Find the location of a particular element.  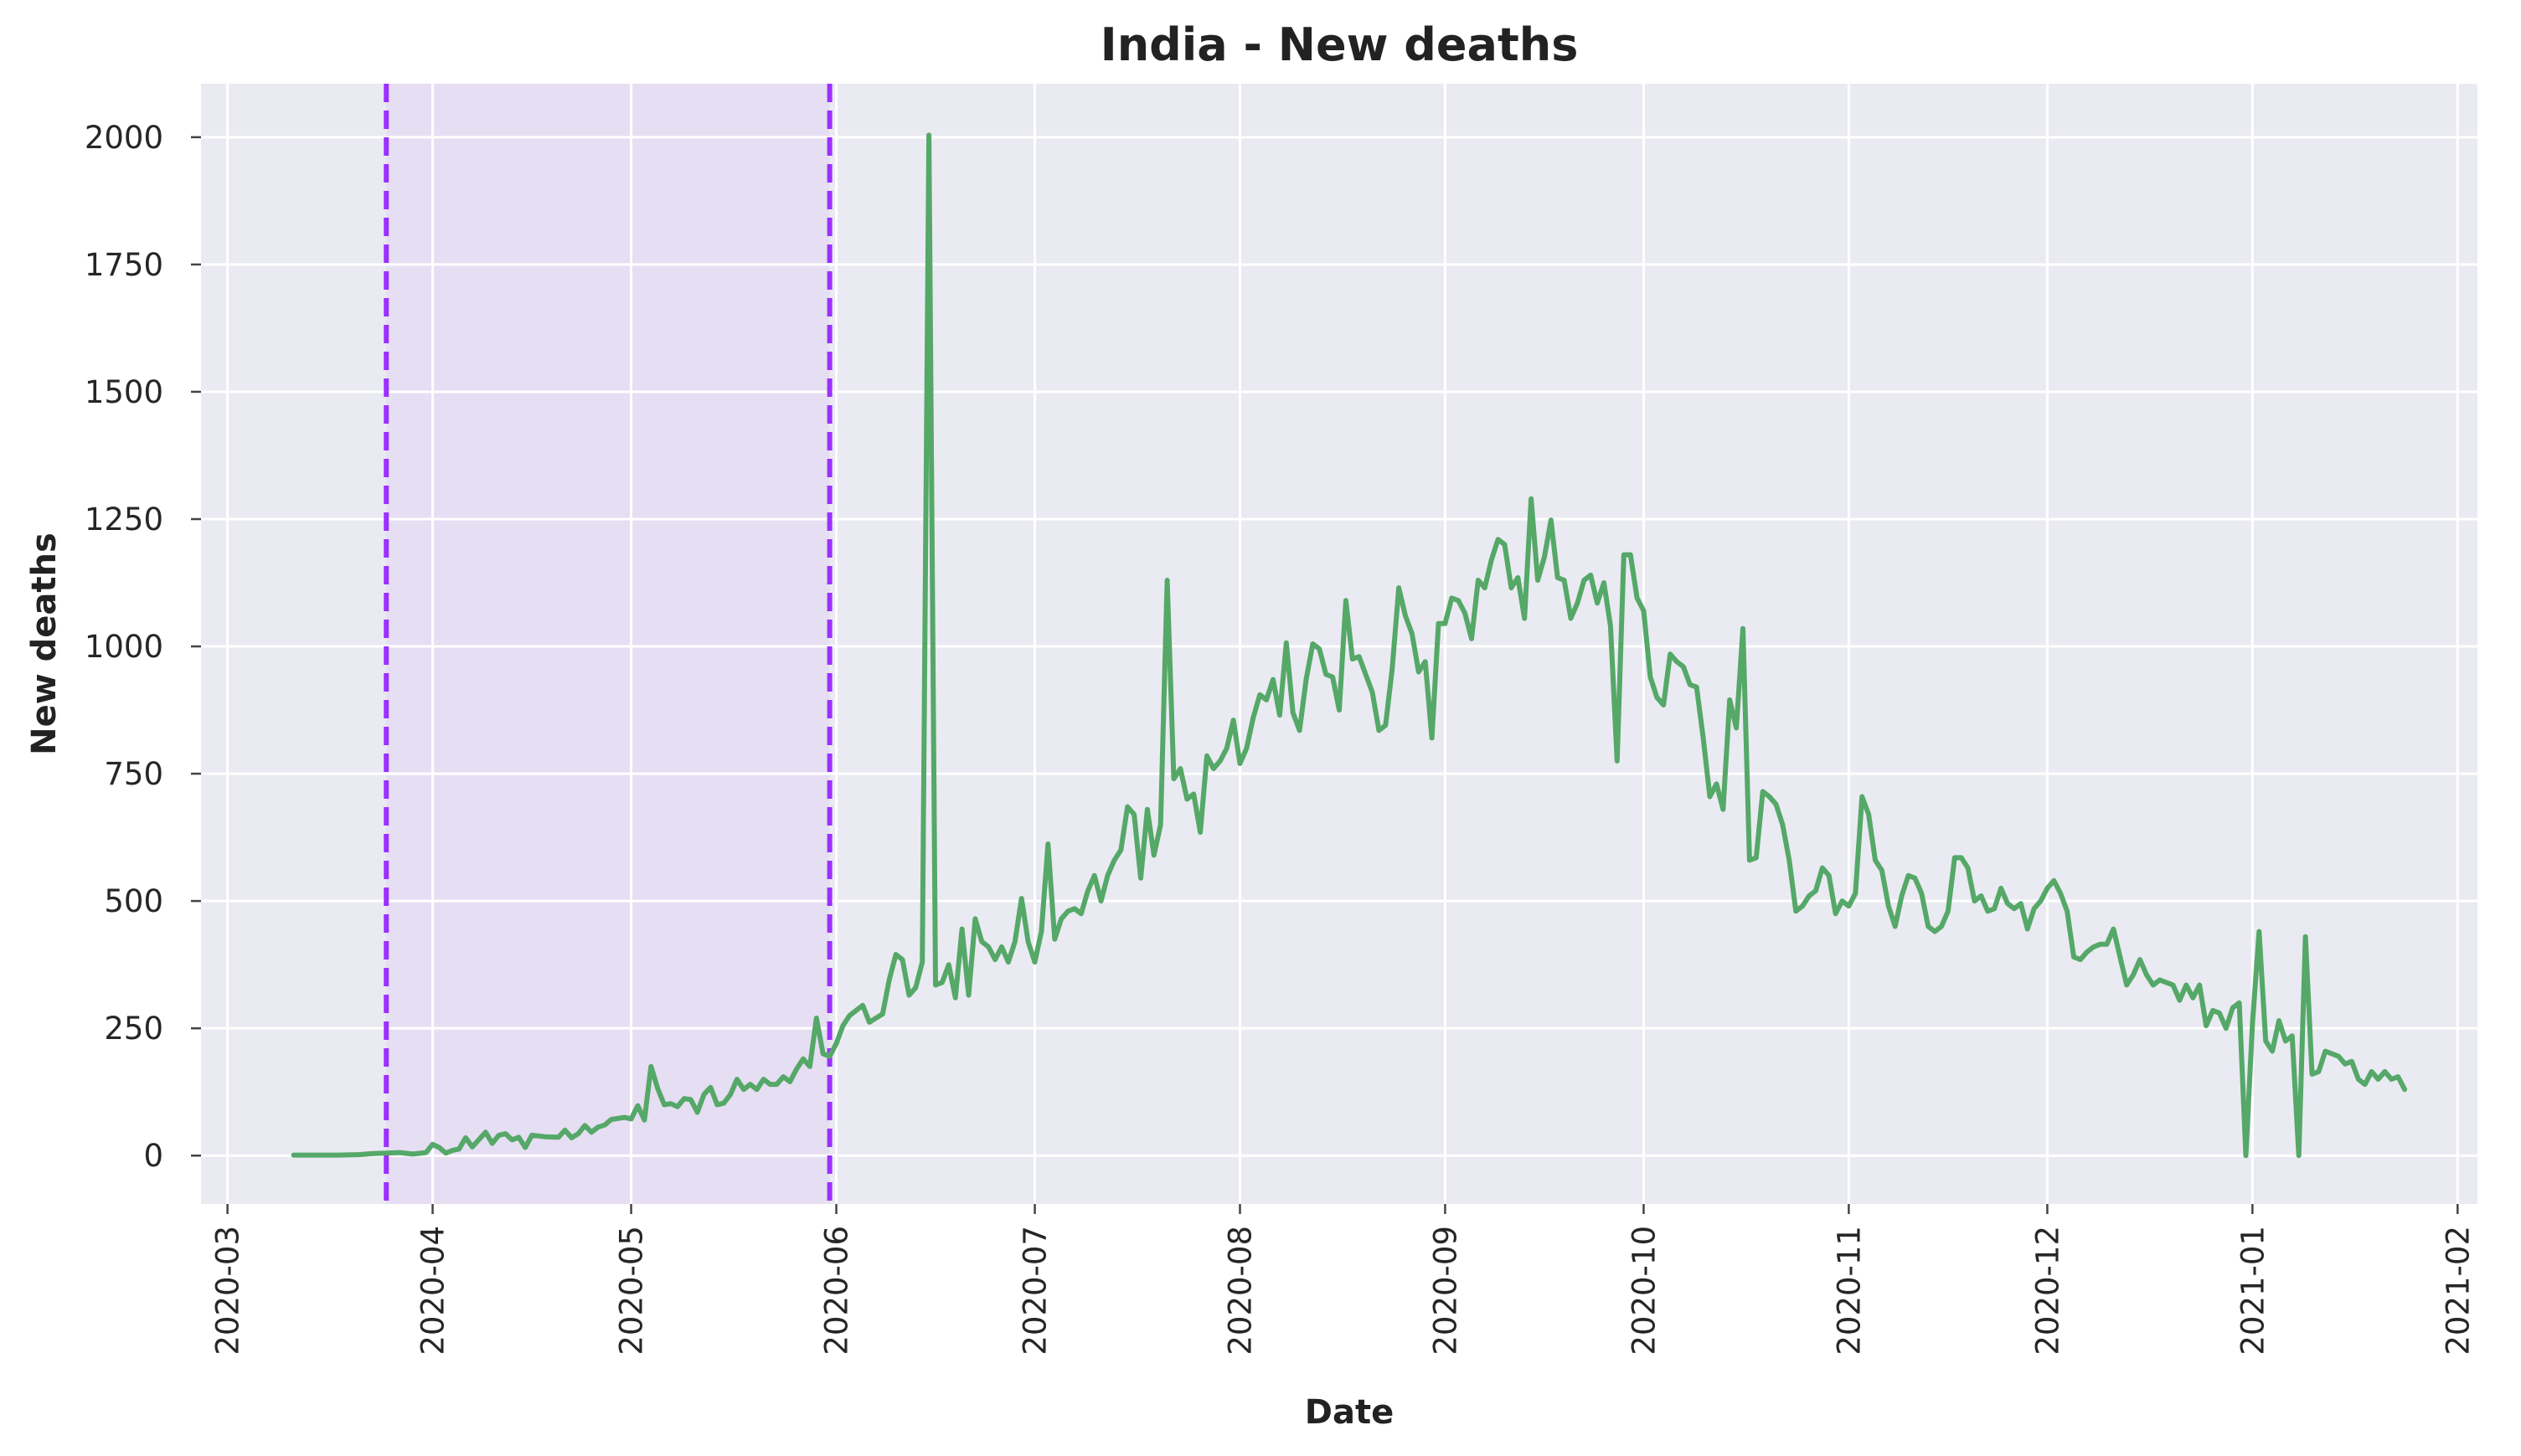

y-tick-label: 1500 is located at coordinates (124, 392).